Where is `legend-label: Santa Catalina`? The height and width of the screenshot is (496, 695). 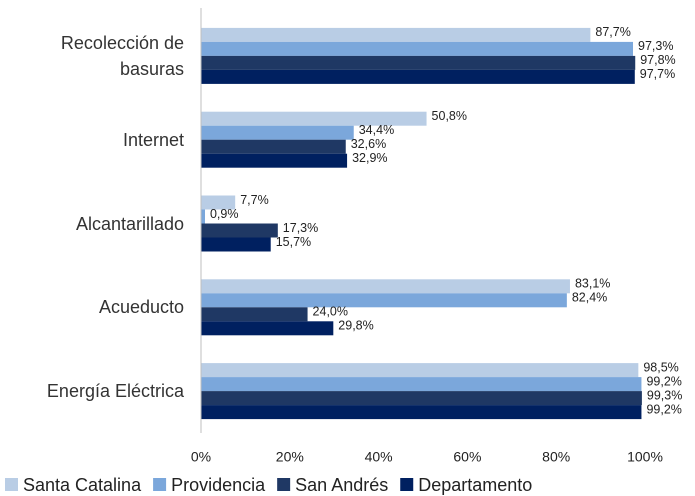
legend-label: Santa Catalina is located at coordinates (82, 485).